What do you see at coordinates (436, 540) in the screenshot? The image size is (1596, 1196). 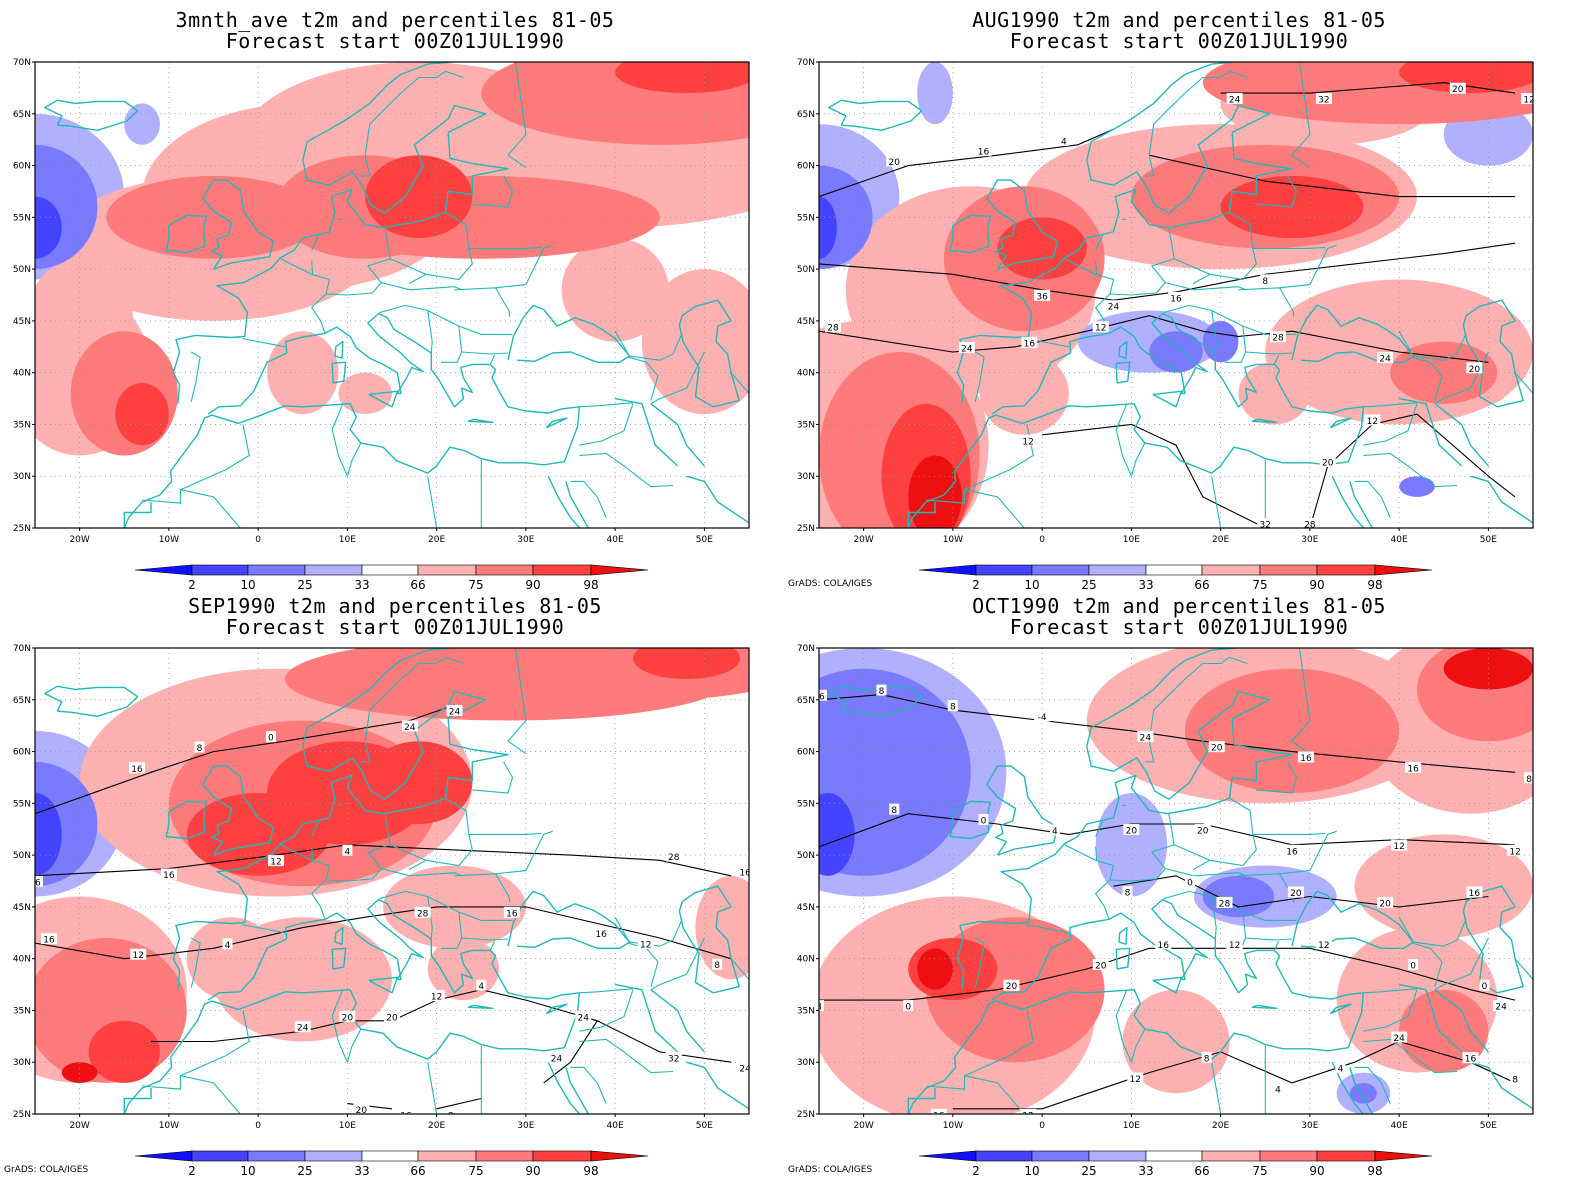 I see `longitude-label: 20E` at bounding box center [436, 540].